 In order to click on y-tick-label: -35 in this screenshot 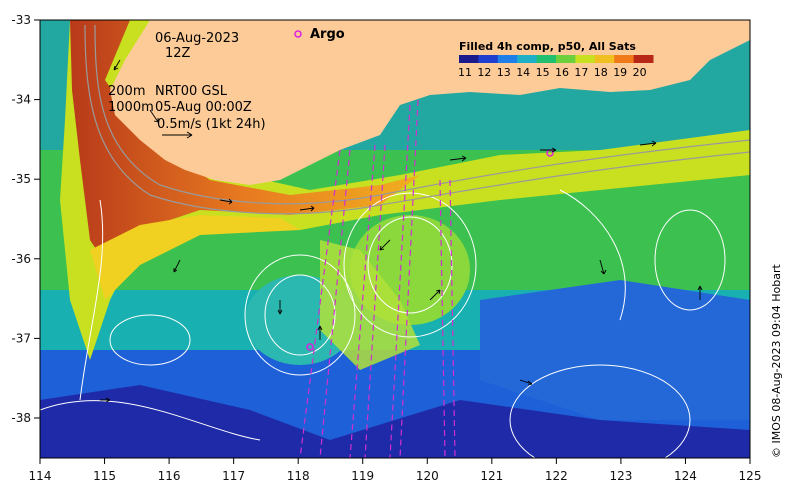, I will do `click(21, 179)`.